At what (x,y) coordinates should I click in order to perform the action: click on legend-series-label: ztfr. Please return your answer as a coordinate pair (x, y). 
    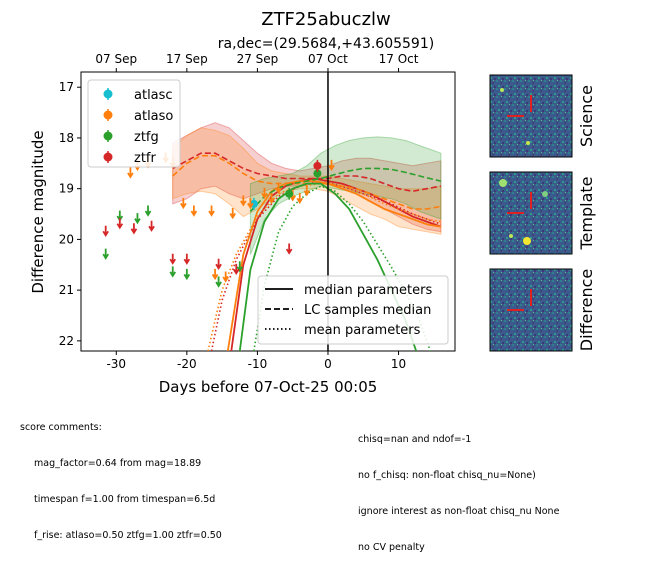
    Looking at the image, I should click on (145, 158).